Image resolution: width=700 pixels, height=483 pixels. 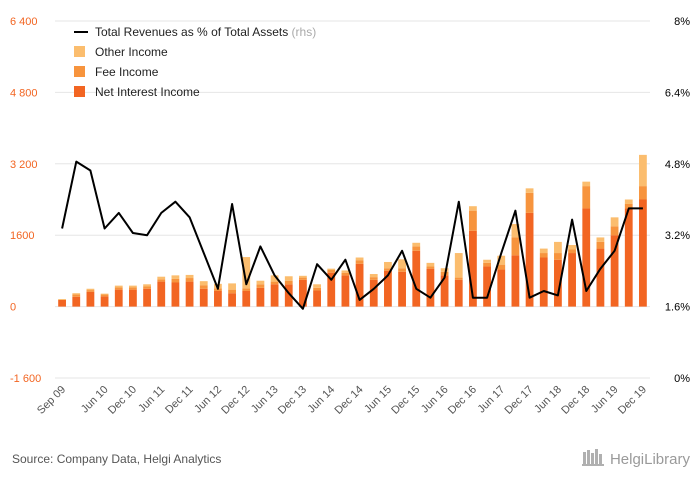 I want to click on legend-label-text: Net Interest Income, so click(x=147, y=92).